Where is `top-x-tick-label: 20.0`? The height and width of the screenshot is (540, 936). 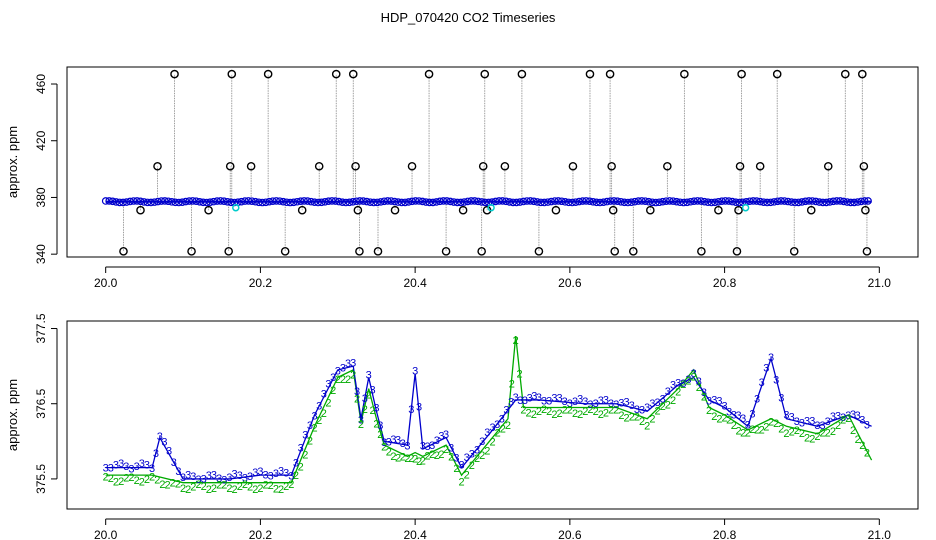
top-x-tick-label: 20.0 is located at coordinates (106, 283).